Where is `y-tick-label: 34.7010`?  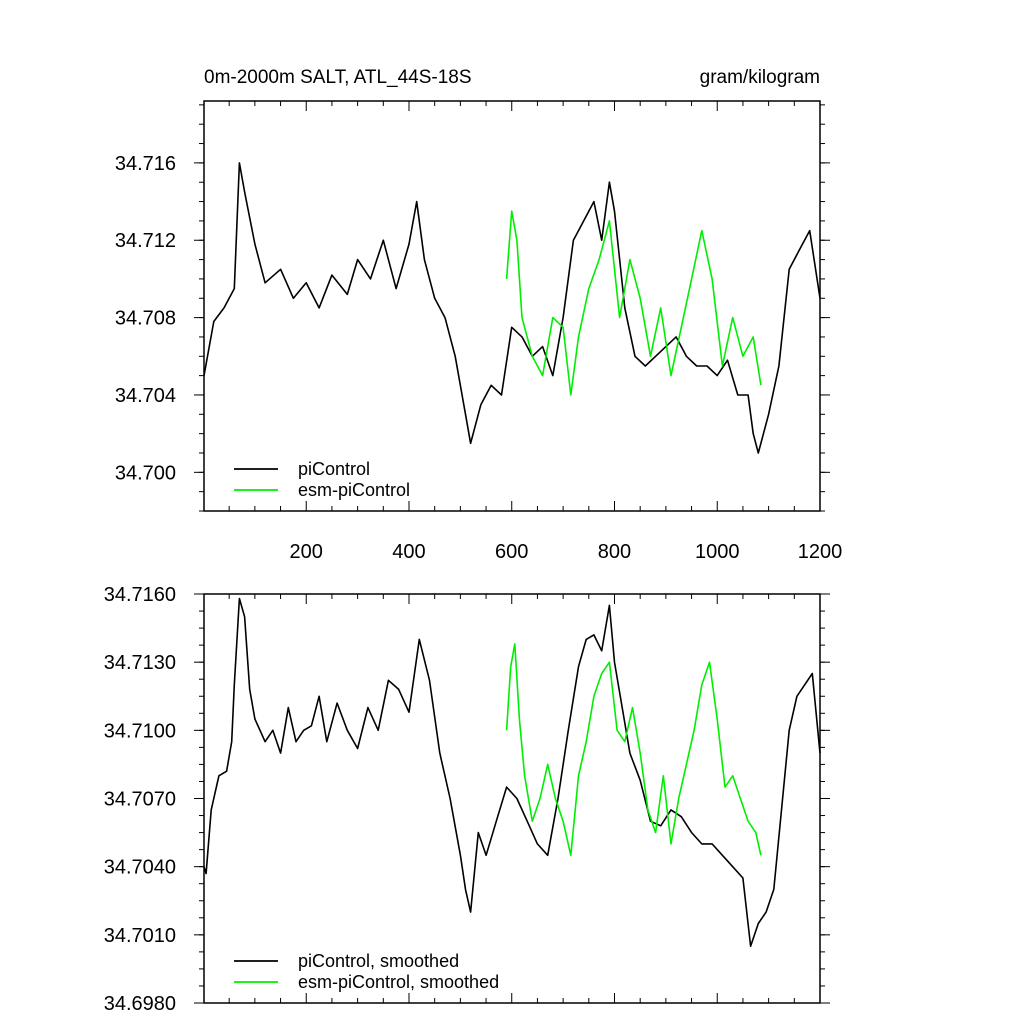
y-tick-label: 34.7010 is located at coordinates (140, 936).